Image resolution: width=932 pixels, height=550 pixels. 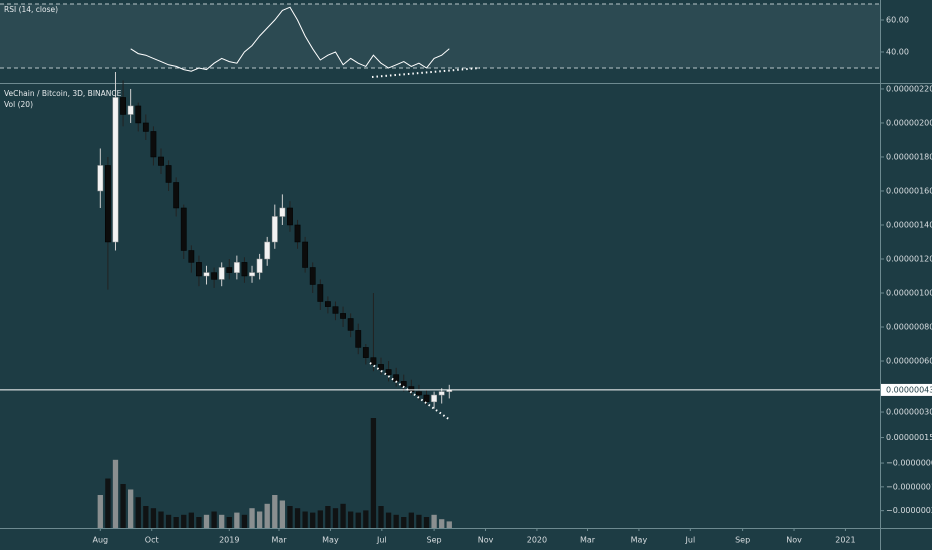 What do you see at coordinates (290, 39) in the screenshot?
I see `rsi-line` at bounding box center [290, 39].